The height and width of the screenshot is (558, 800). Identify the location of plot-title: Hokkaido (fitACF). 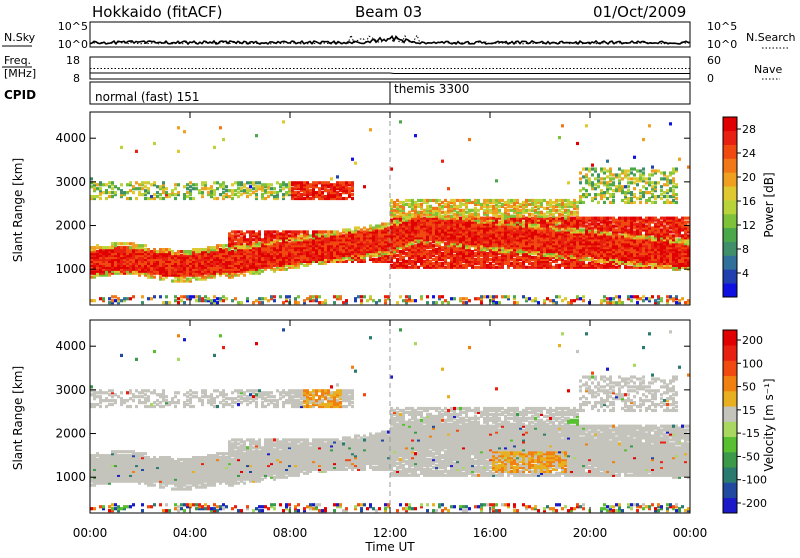
(157, 12).